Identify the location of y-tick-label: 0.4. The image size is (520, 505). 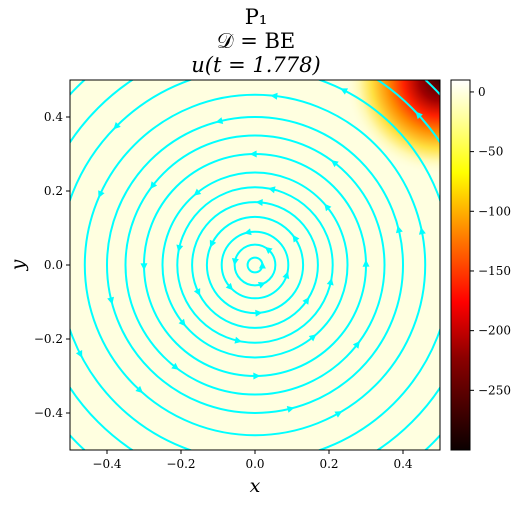
(53, 117).